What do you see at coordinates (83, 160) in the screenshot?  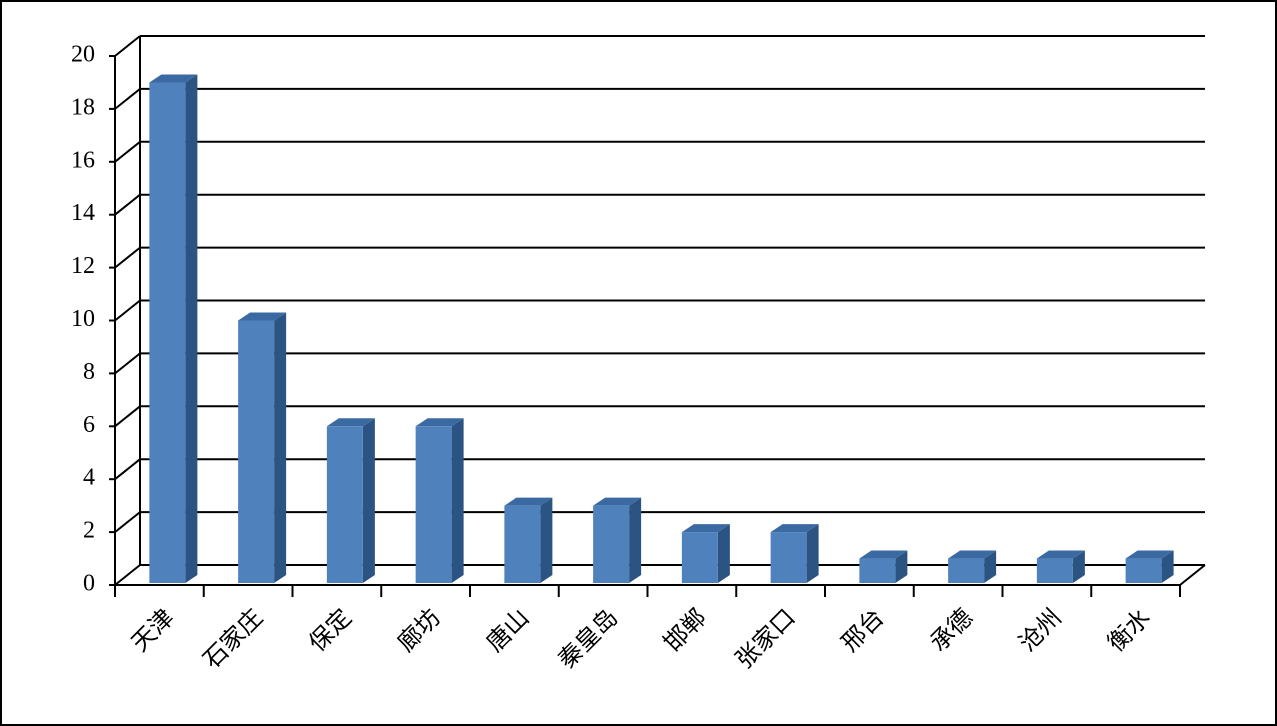 I see `y-tick-label: 16` at bounding box center [83, 160].